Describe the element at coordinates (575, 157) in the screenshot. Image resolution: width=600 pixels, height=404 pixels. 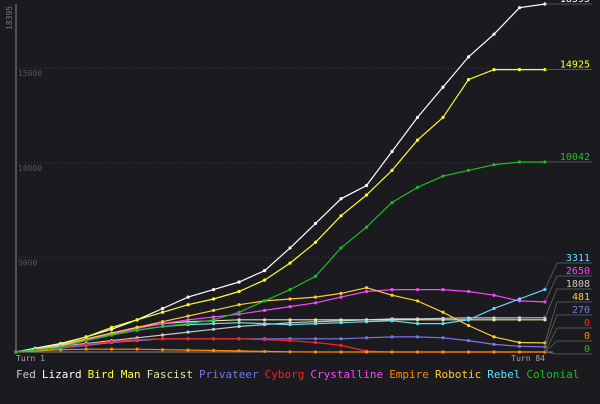
I see `data-label: 10042` at that location.